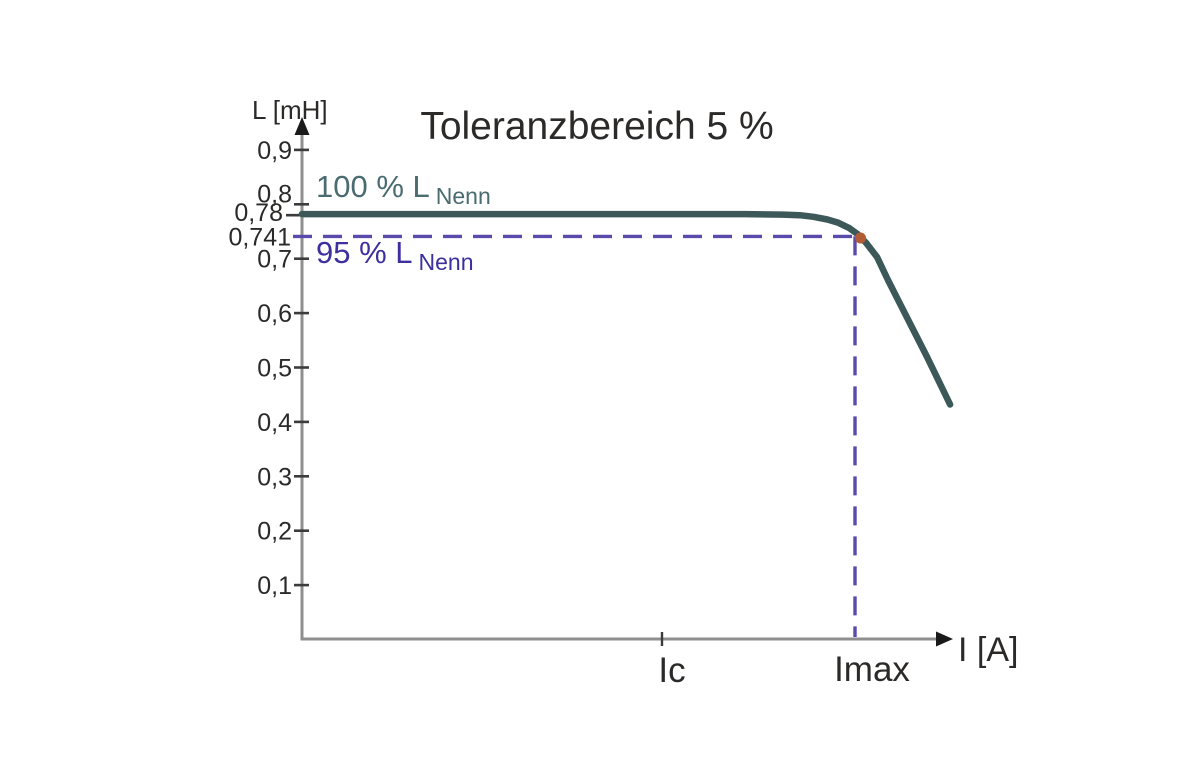  Describe the element at coordinates (259, 237) in the screenshot. I see `y-level-label: 0,741` at that location.